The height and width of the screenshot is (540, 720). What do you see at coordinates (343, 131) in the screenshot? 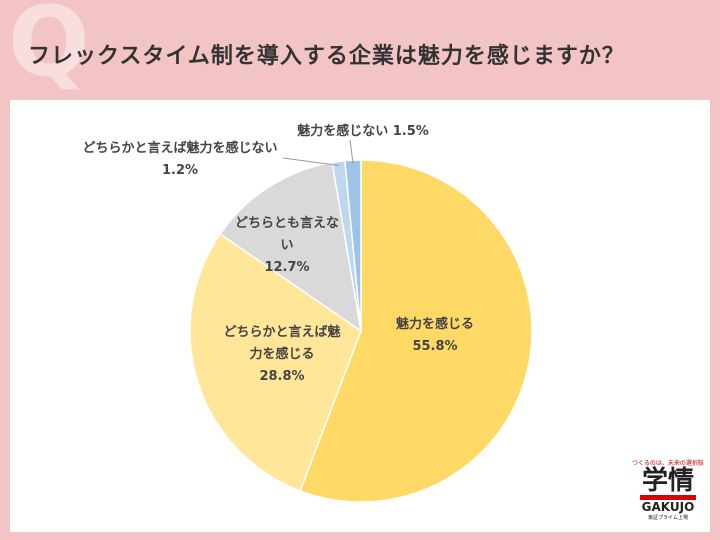
I see `category-label: 魅力を感じない` at bounding box center [343, 131].